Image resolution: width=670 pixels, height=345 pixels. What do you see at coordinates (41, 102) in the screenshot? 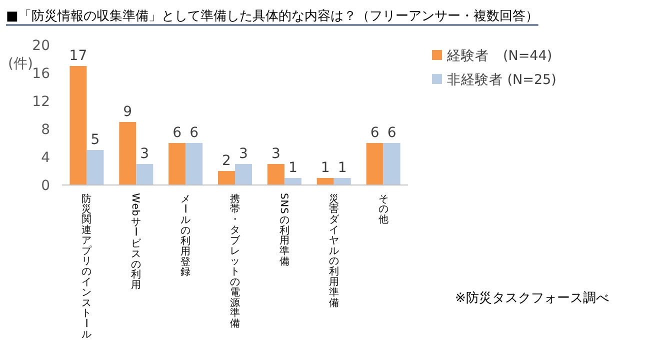
I see `y-tick-label: 12` at bounding box center [41, 102].